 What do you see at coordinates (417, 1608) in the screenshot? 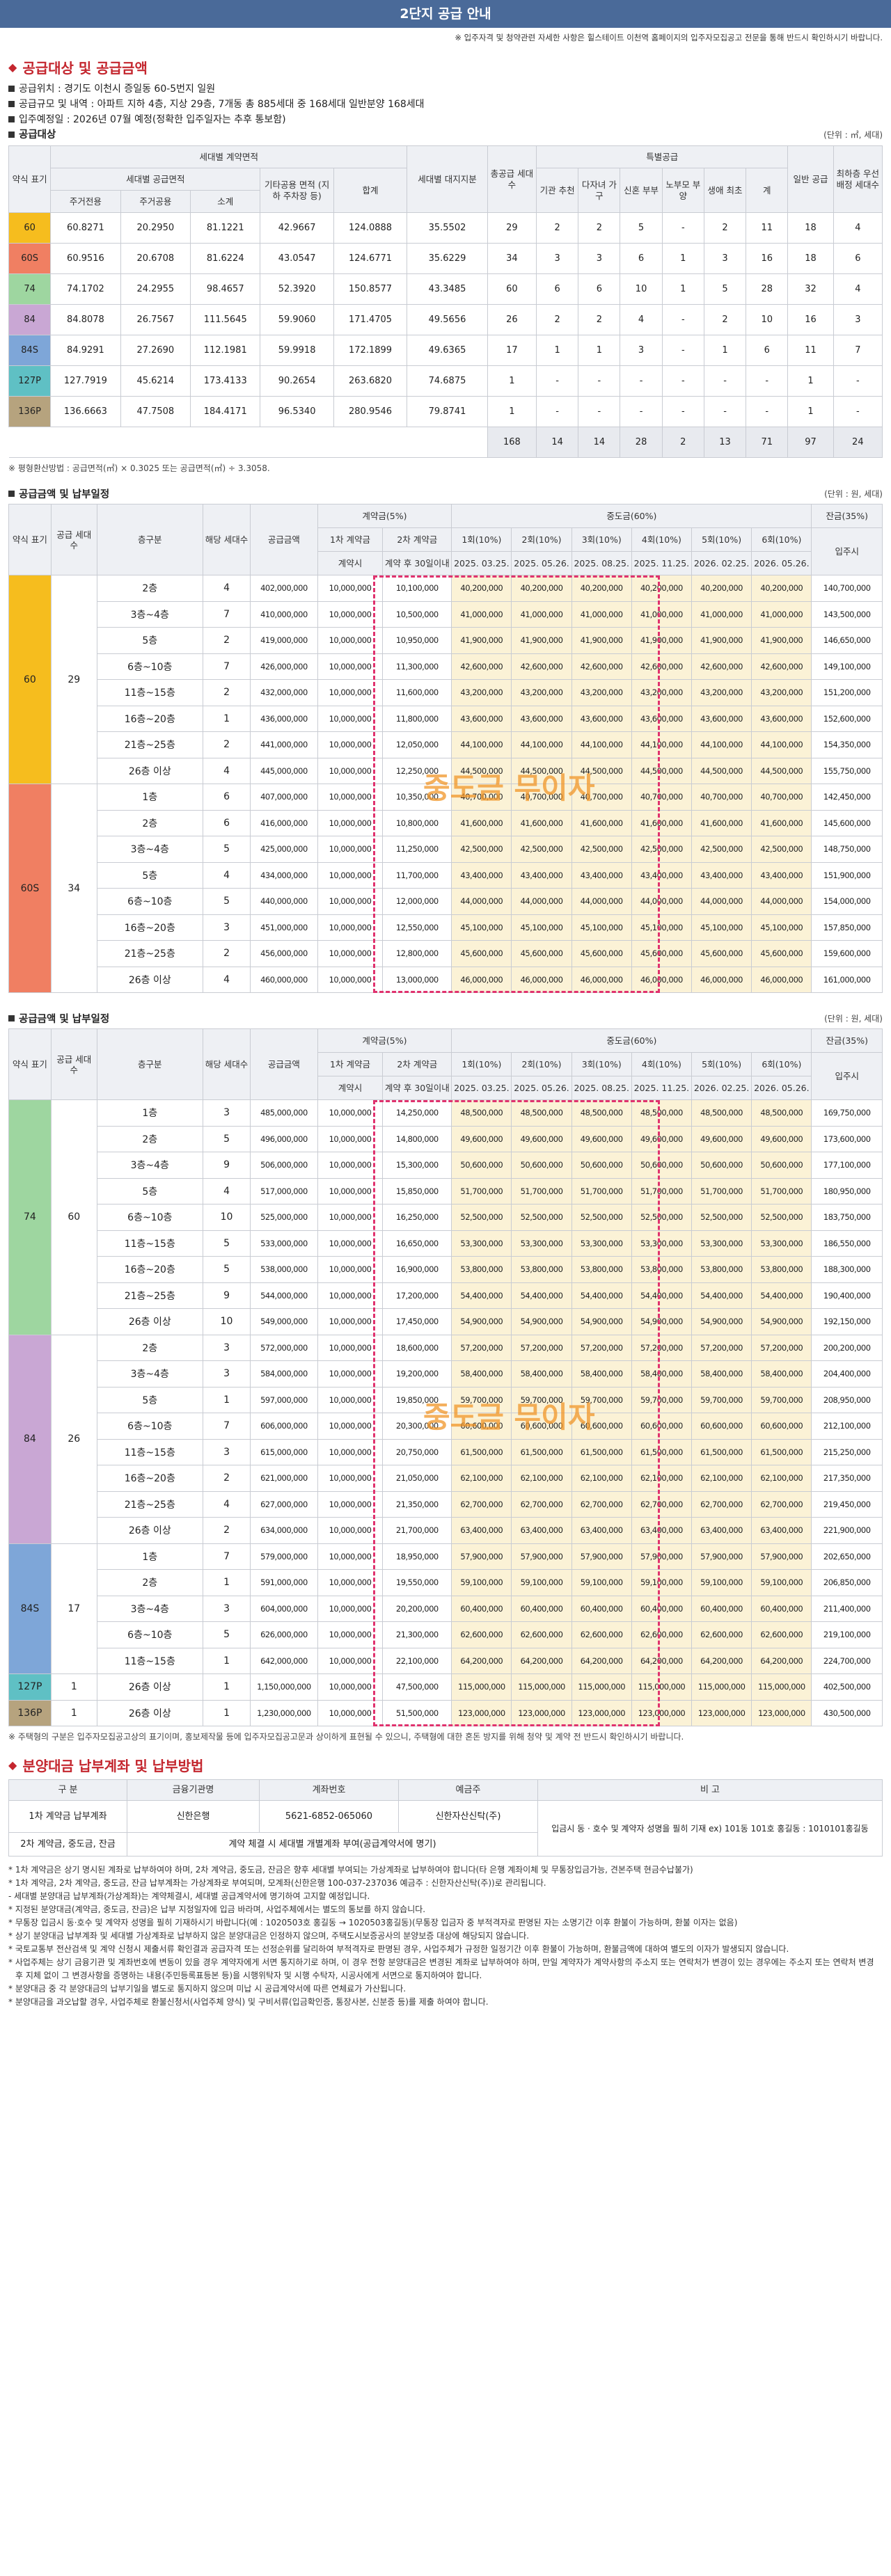
I see `price-cell: 20,200,000` at bounding box center [417, 1608].